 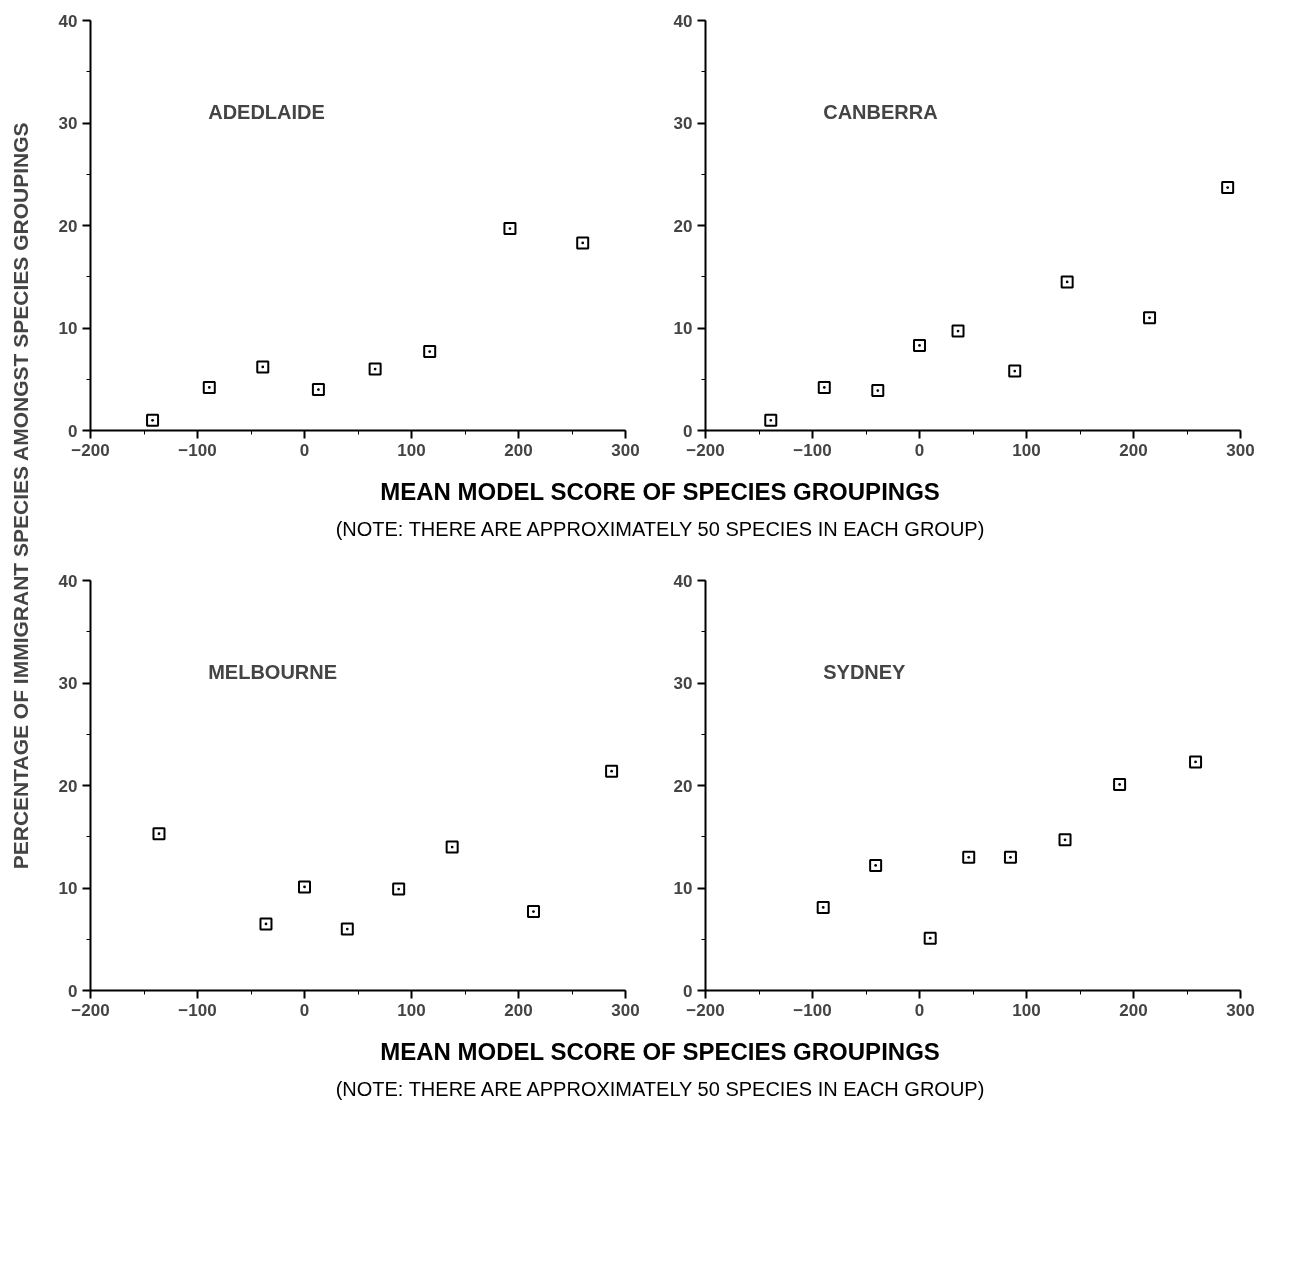 I want to click on text: MELBOURNE, so click(x=273, y=672).